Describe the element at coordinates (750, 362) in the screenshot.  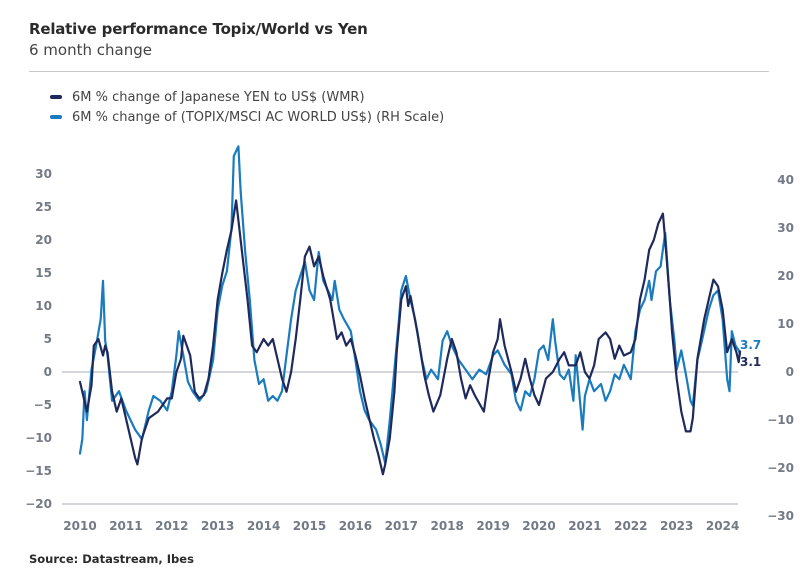
I see `end-label-yen: 3.1` at that location.